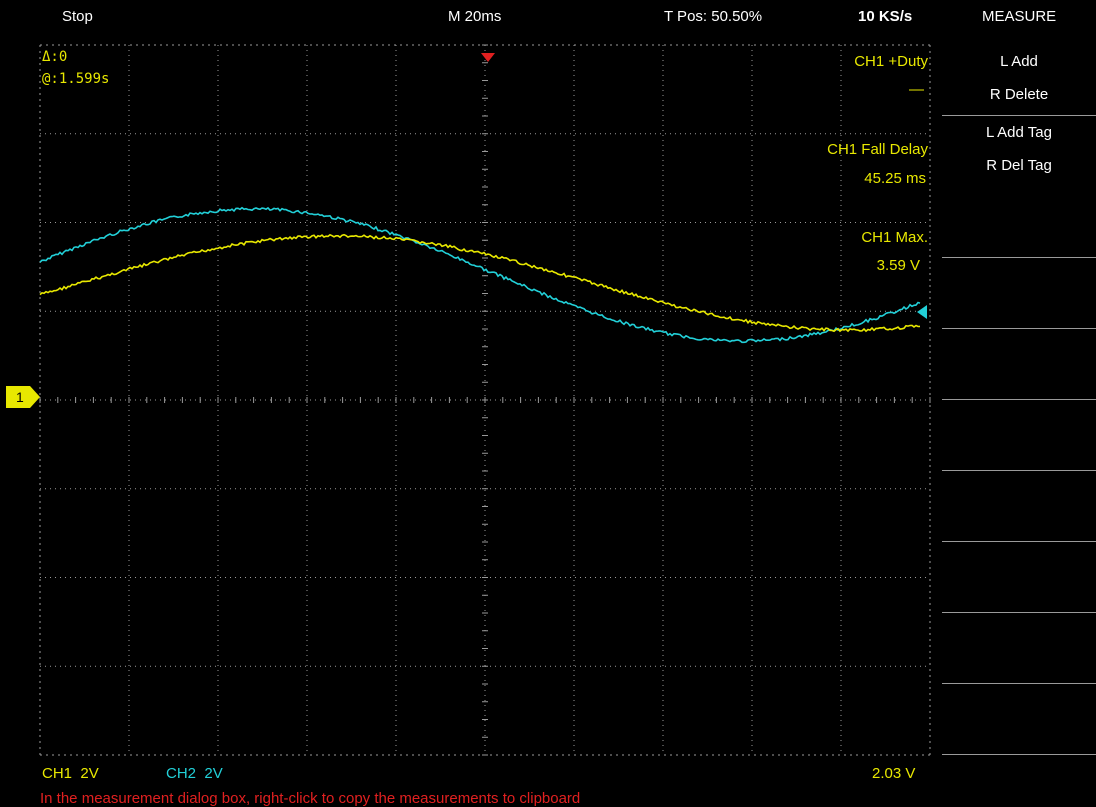  Describe the element at coordinates (1019, 94) in the screenshot. I see `menu-item-delete-label: R Delete` at that location.